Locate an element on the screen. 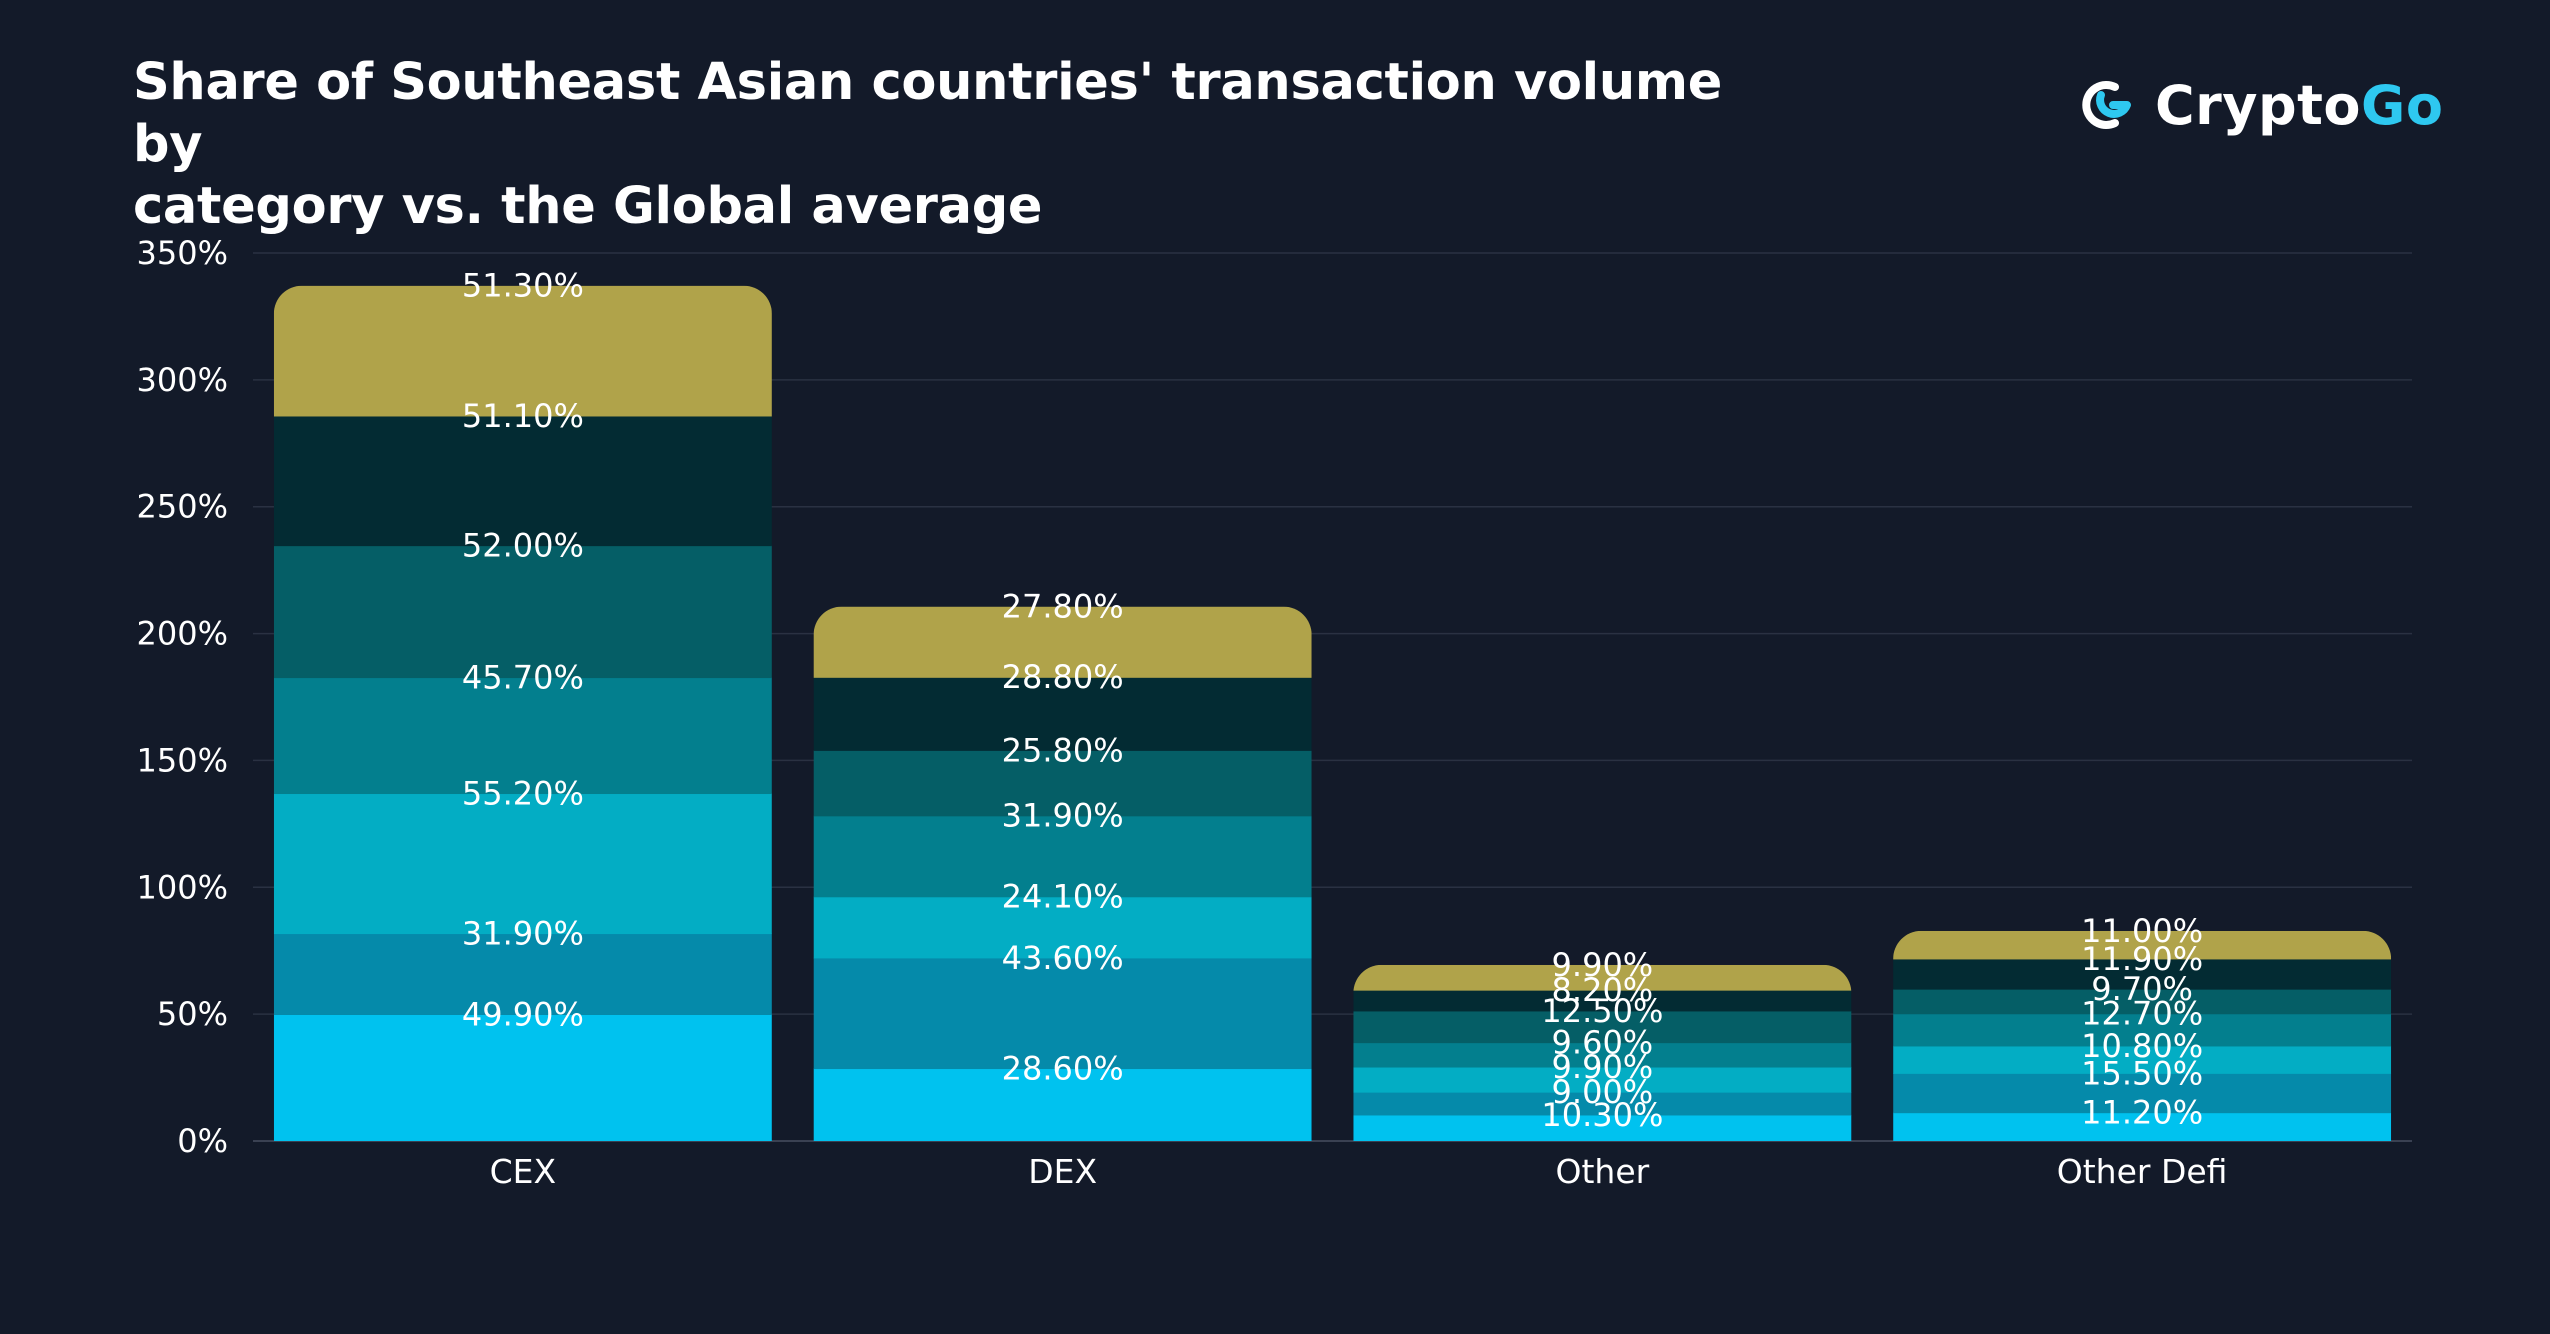 The image size is (2550, 1334). data-label: 11.90% is located at coordinates (2142, 959).